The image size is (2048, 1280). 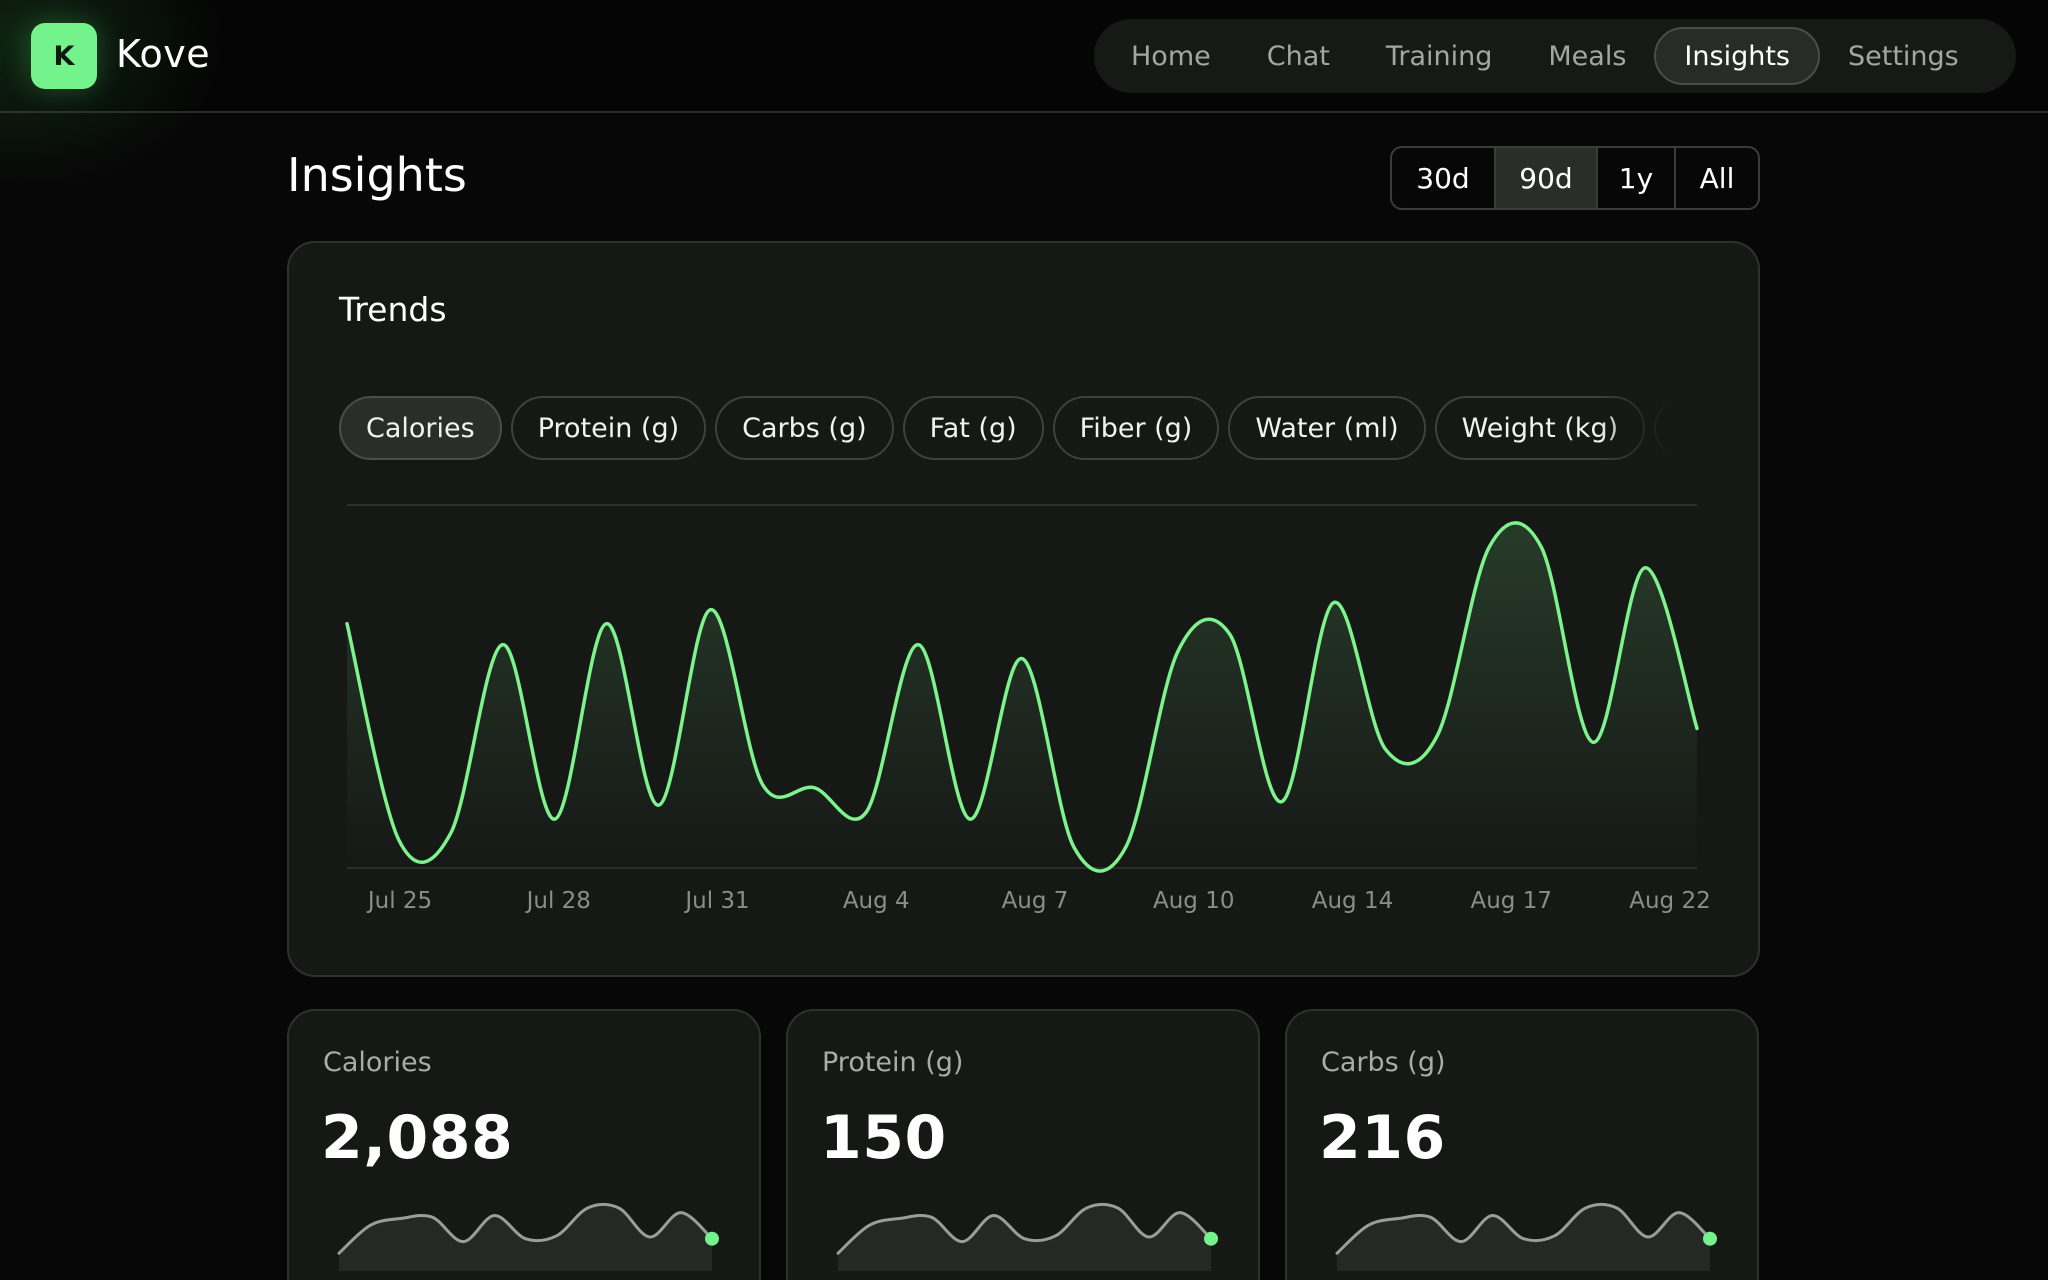 What do you see at coordinates (377, 1062) in the screenshot?
I see `stat-label: Calories` at bounding box center [377, 1062].